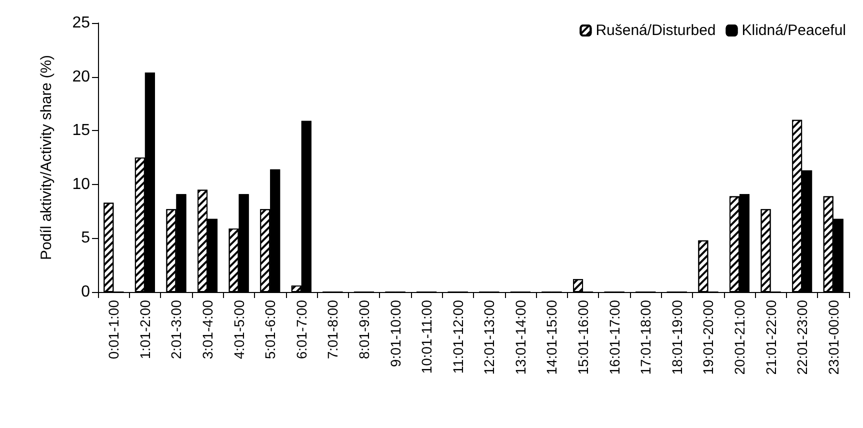  I want to click on x-tick-label: 22:01-23:00, so click(802, 337).